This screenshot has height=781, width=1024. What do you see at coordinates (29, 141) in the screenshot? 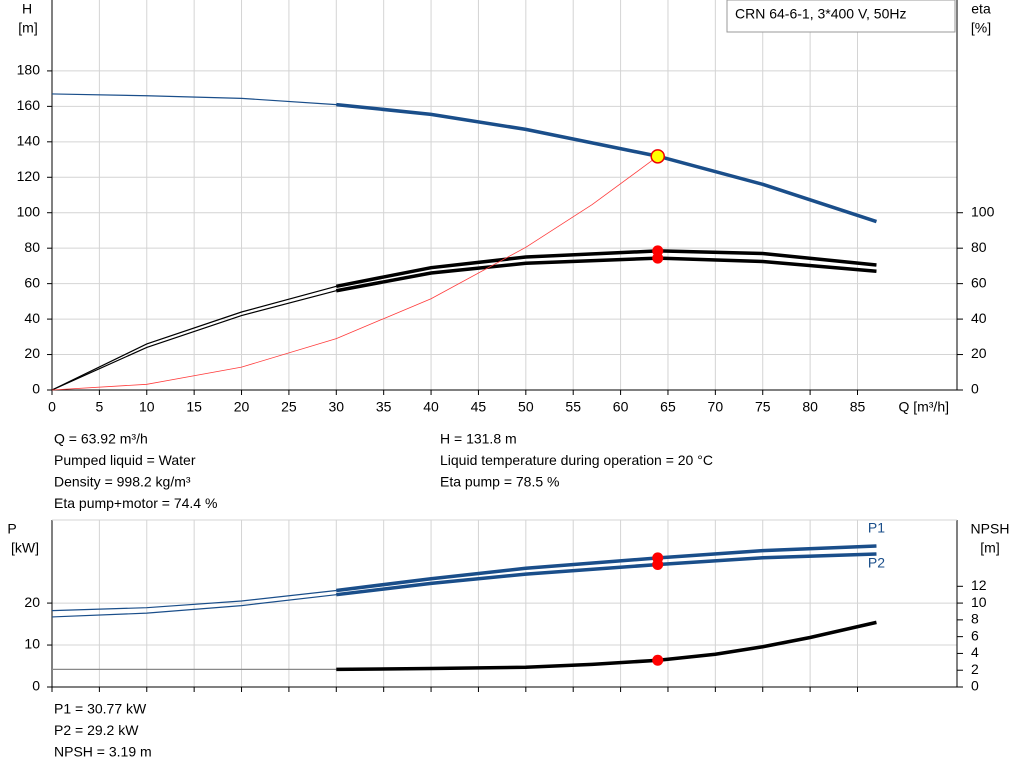
I see `y-tick-label: 140` at bounding box center [29, 141].